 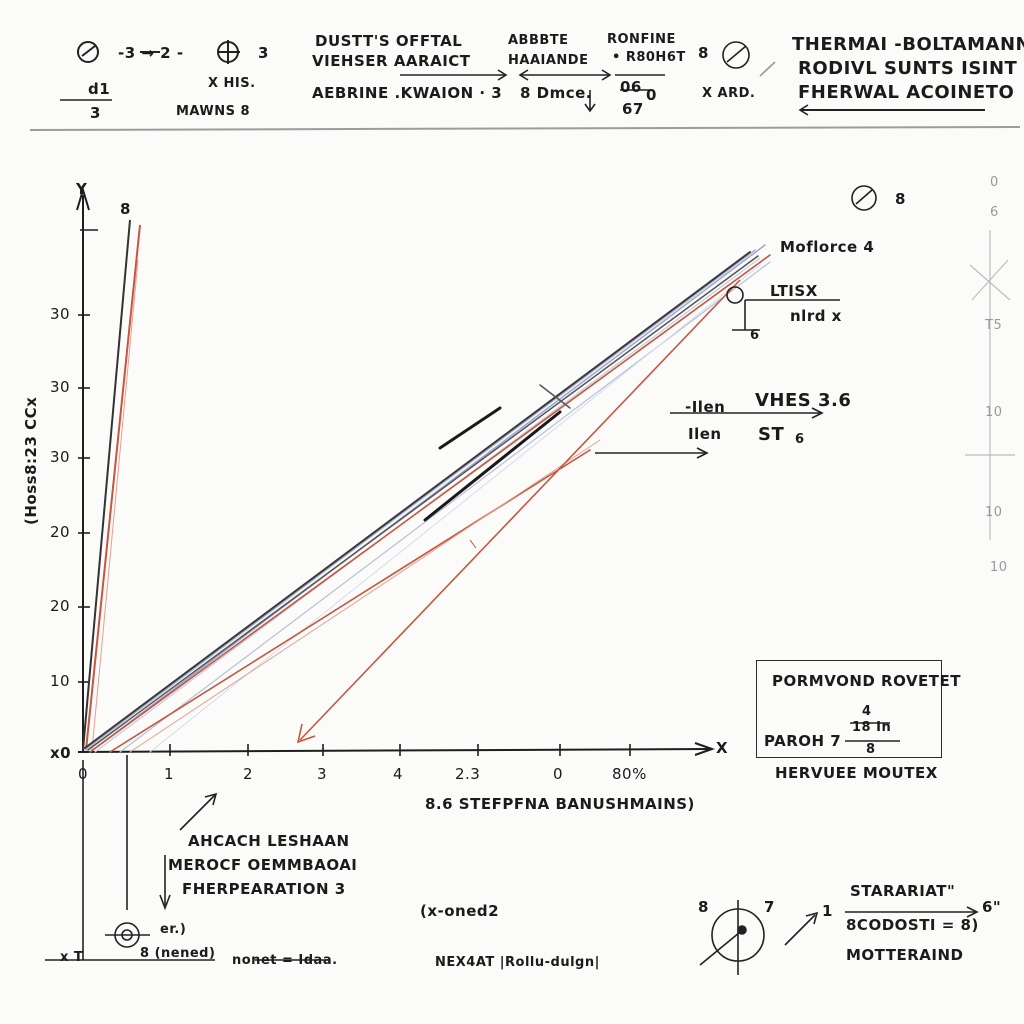 I want to click on x-tick-label: 1, so click(x=169, y=774).